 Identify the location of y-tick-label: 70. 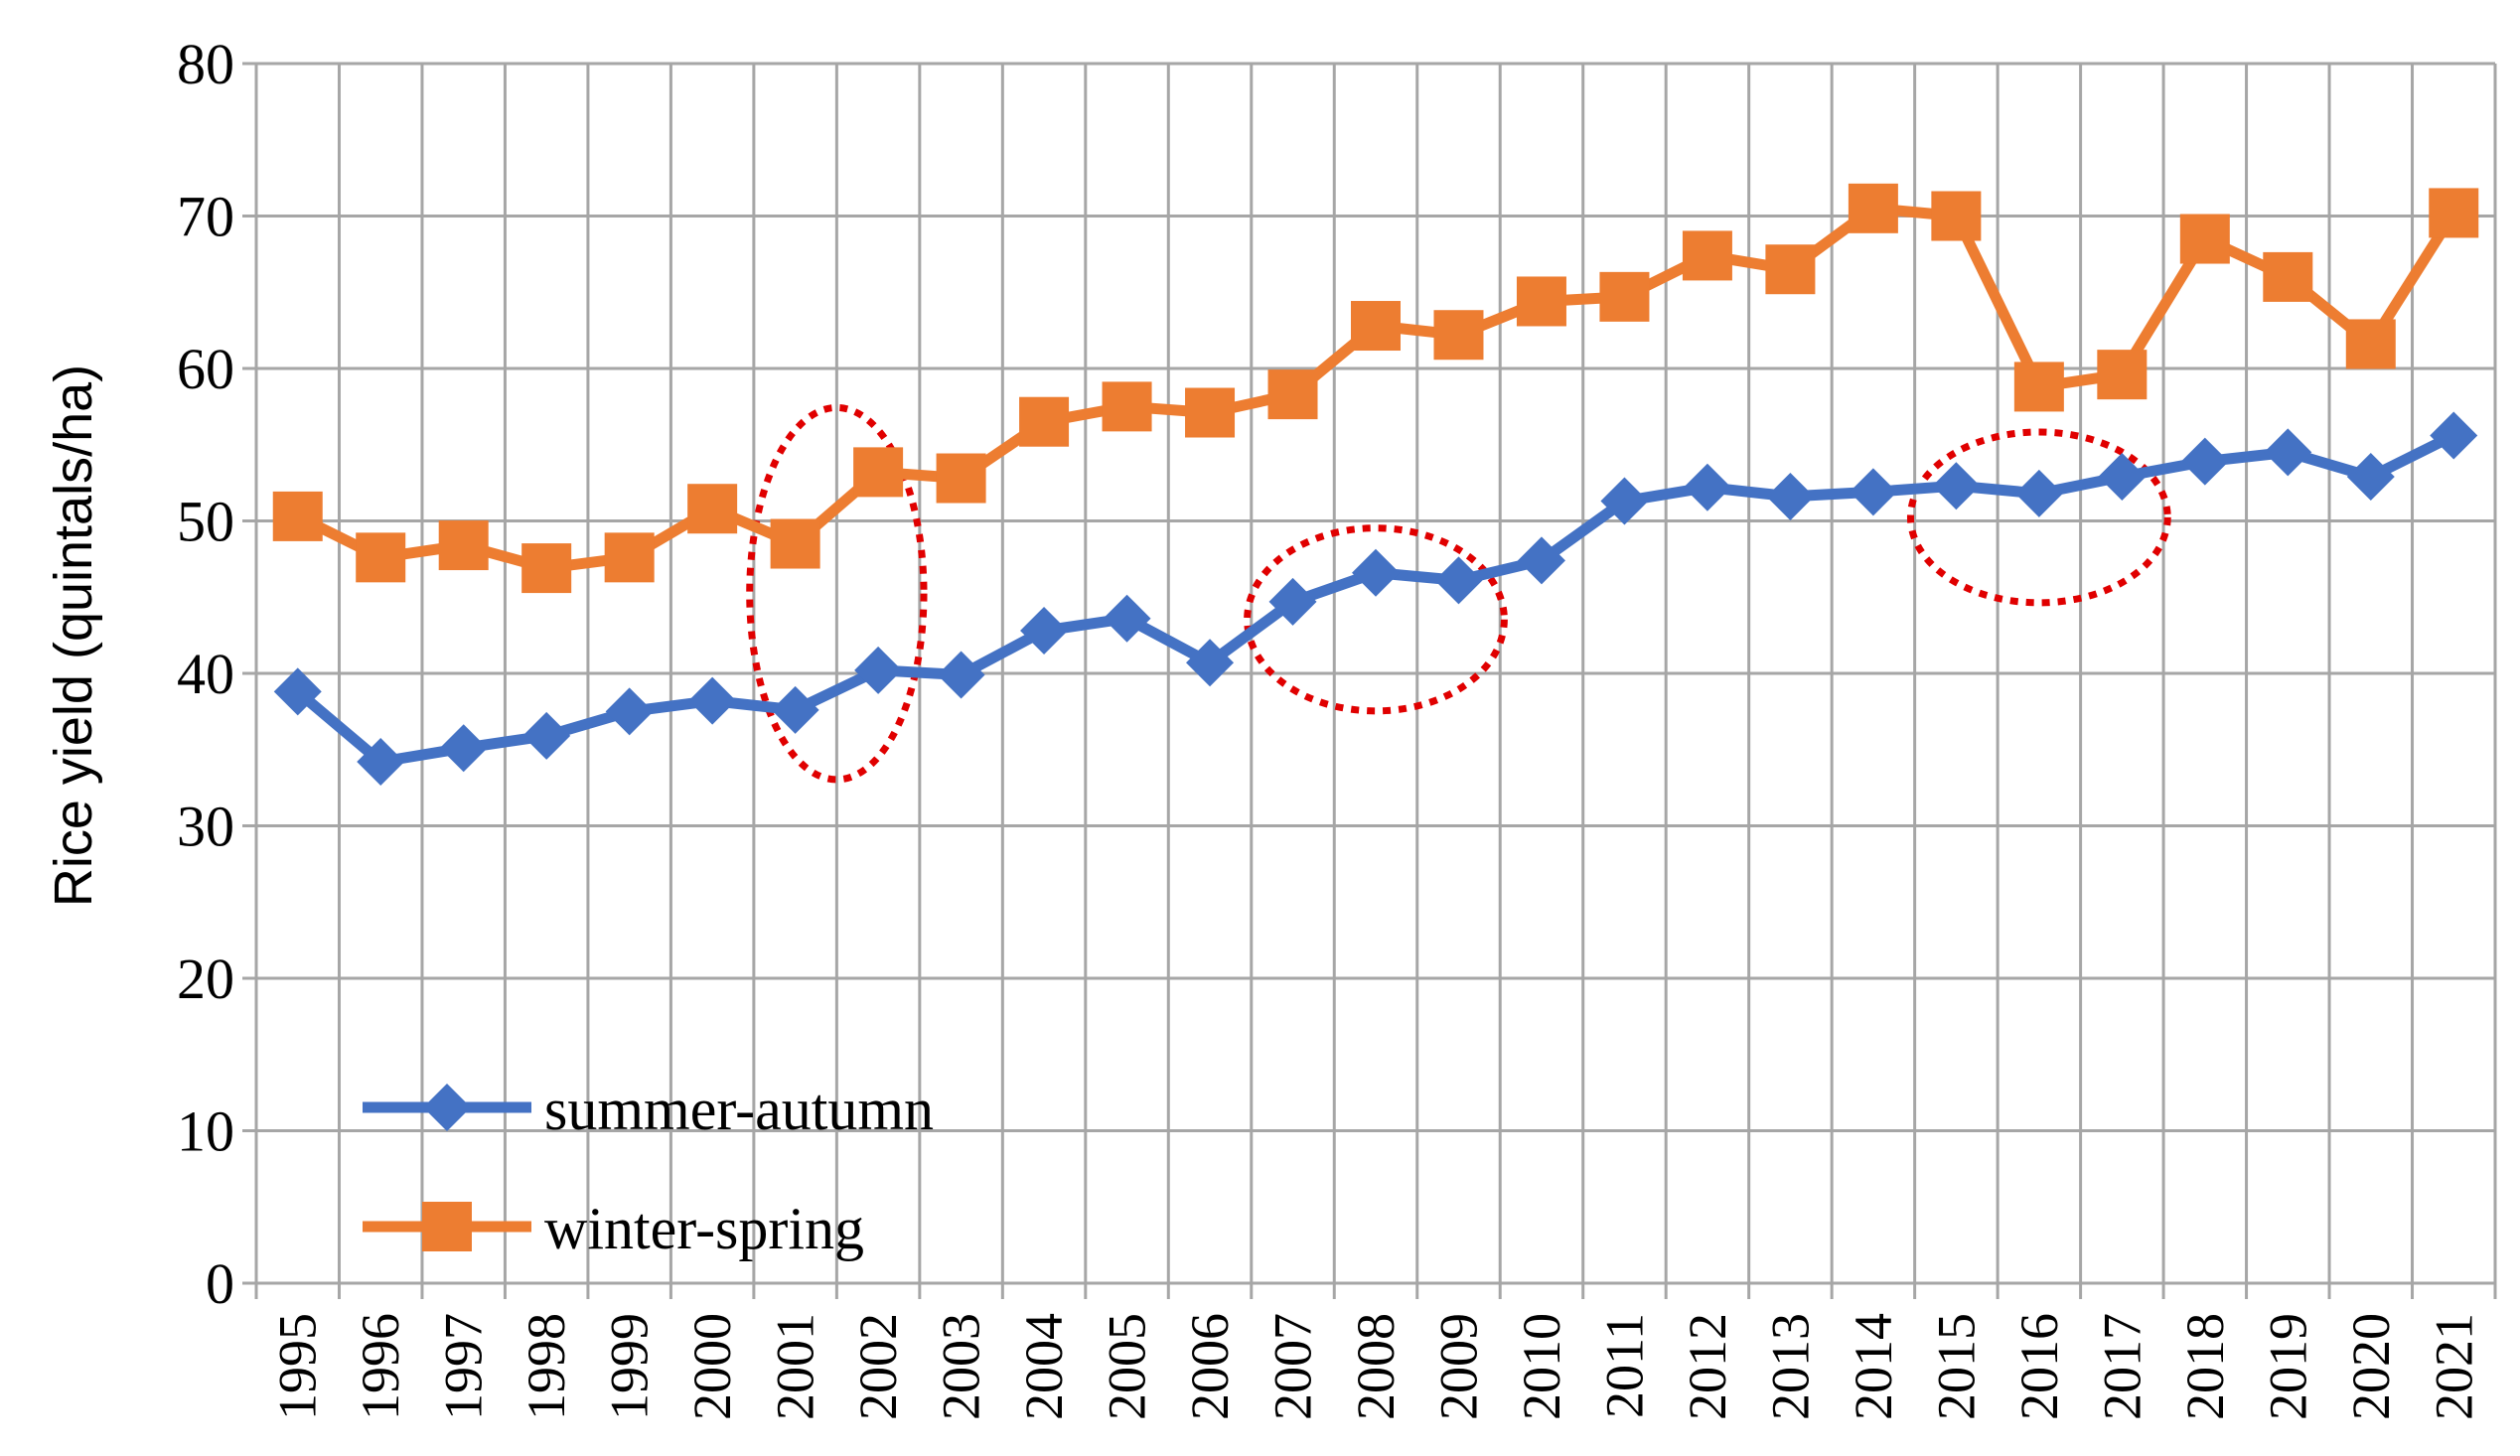
(205, 217).